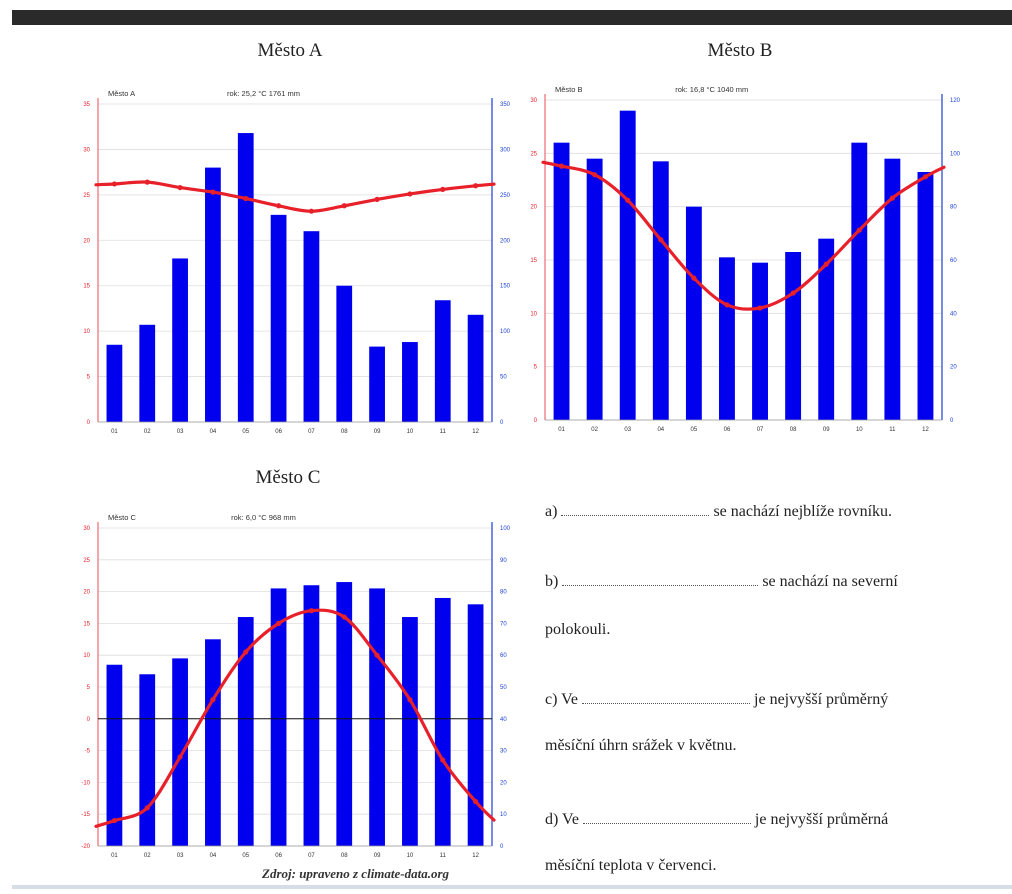  Describe the element at coordinates (311, 432) in the screenshot. I see `x-tick-label: 07` at that location.